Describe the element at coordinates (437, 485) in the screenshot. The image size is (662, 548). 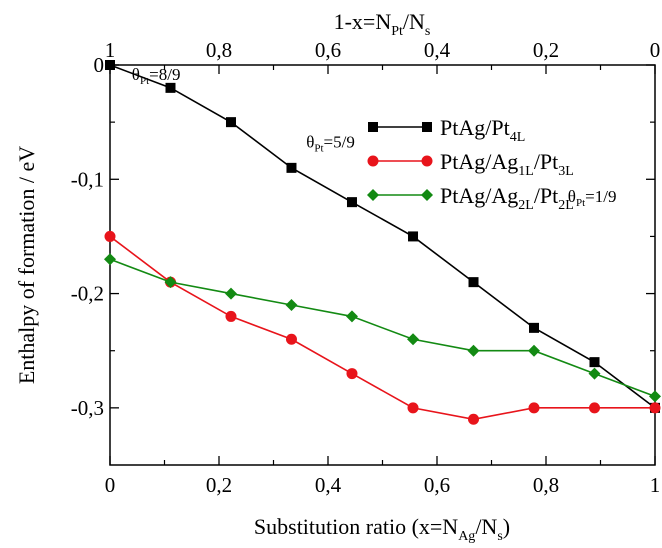
I see `x-tick-label: 0,6` at that location.